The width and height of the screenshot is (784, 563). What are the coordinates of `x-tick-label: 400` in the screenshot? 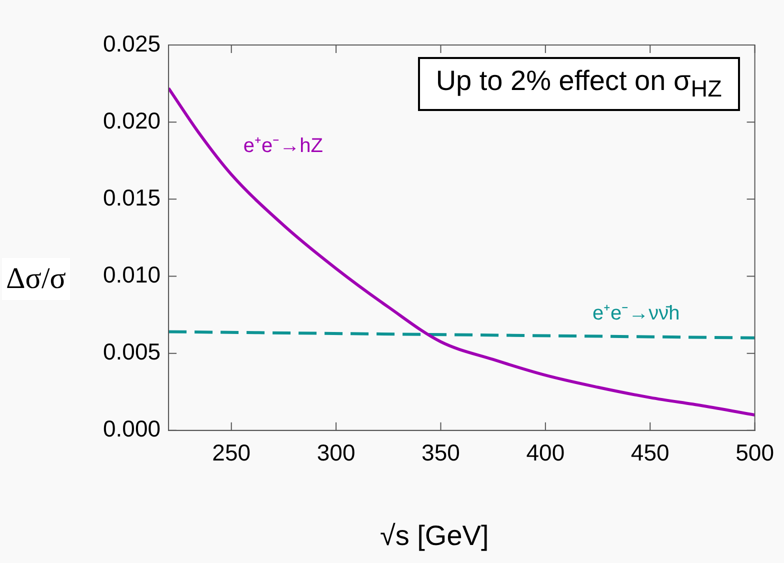 It's located at (545, 453).